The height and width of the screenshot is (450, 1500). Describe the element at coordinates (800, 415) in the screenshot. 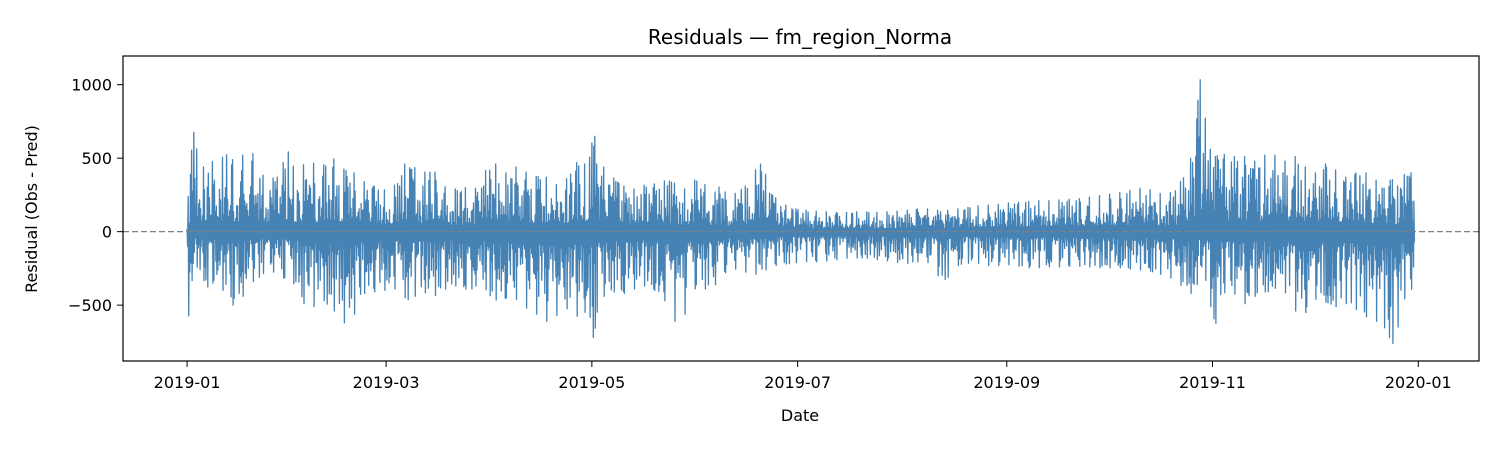

I see `x-axis-label: Date` at that location.